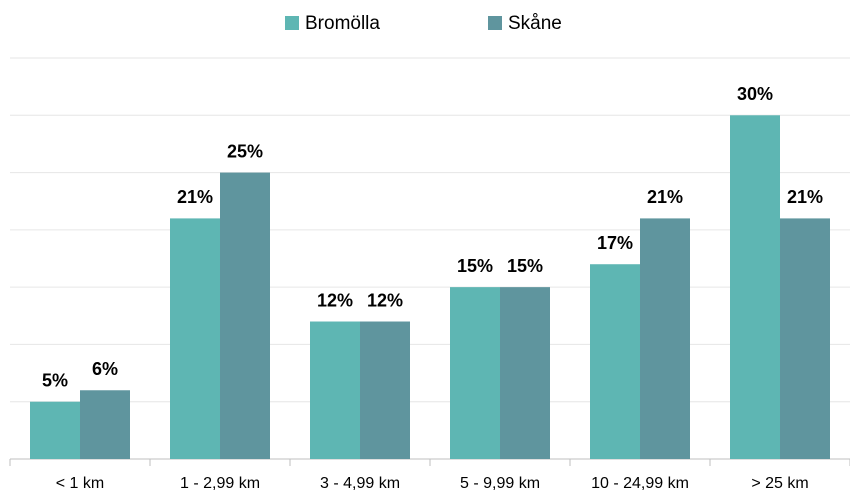 The image size is (850, 494). Describe the element at coordinates (105, 369) in the screenshot. I see `value-label: 6%` at that location.